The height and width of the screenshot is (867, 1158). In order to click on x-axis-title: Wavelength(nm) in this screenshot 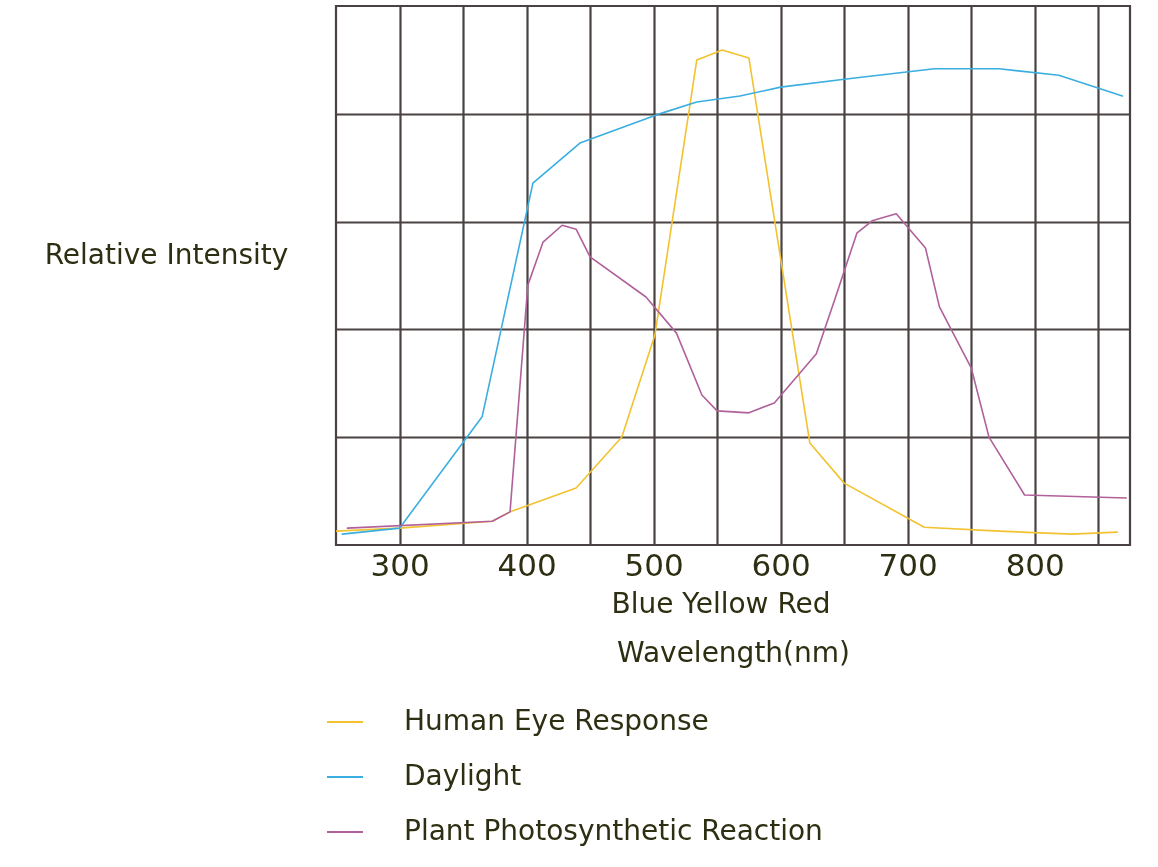, I will do `click(733, 652)`.